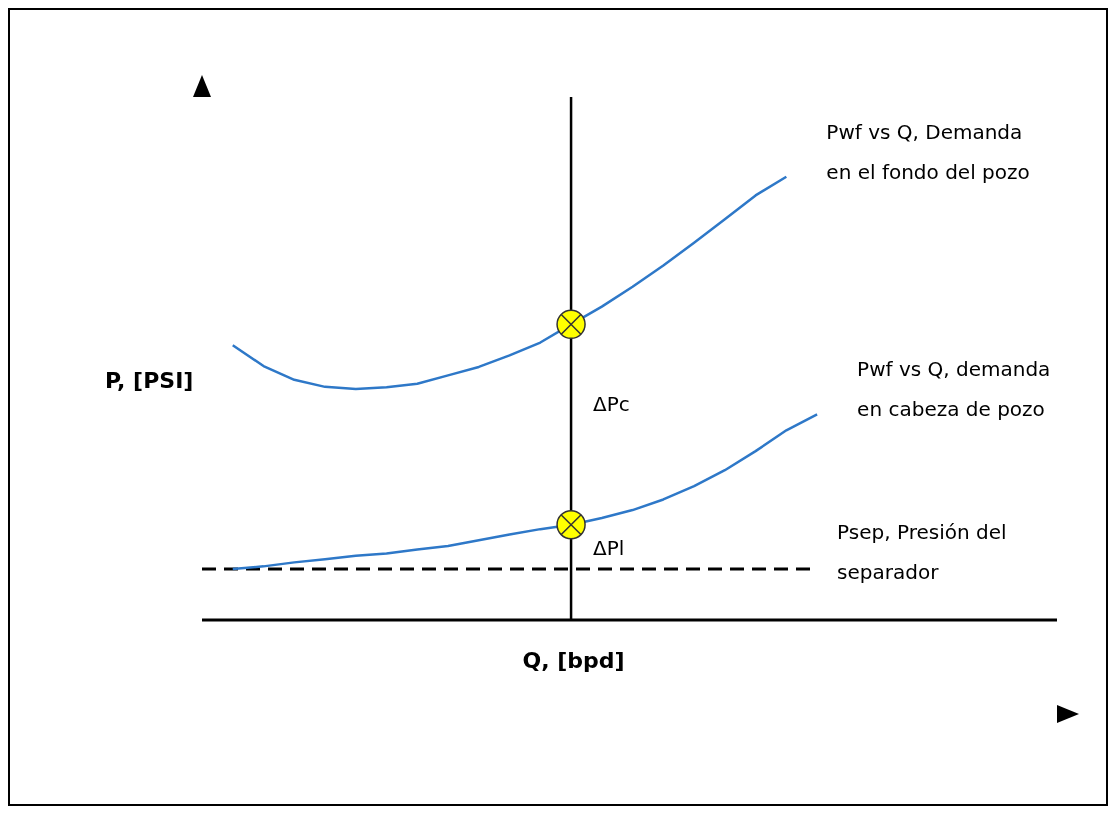 This screenshot has height=814, width=1116. I want to click on text: Pwf vs Q, Demanda en el fondo del pozo, so click(928, 151).